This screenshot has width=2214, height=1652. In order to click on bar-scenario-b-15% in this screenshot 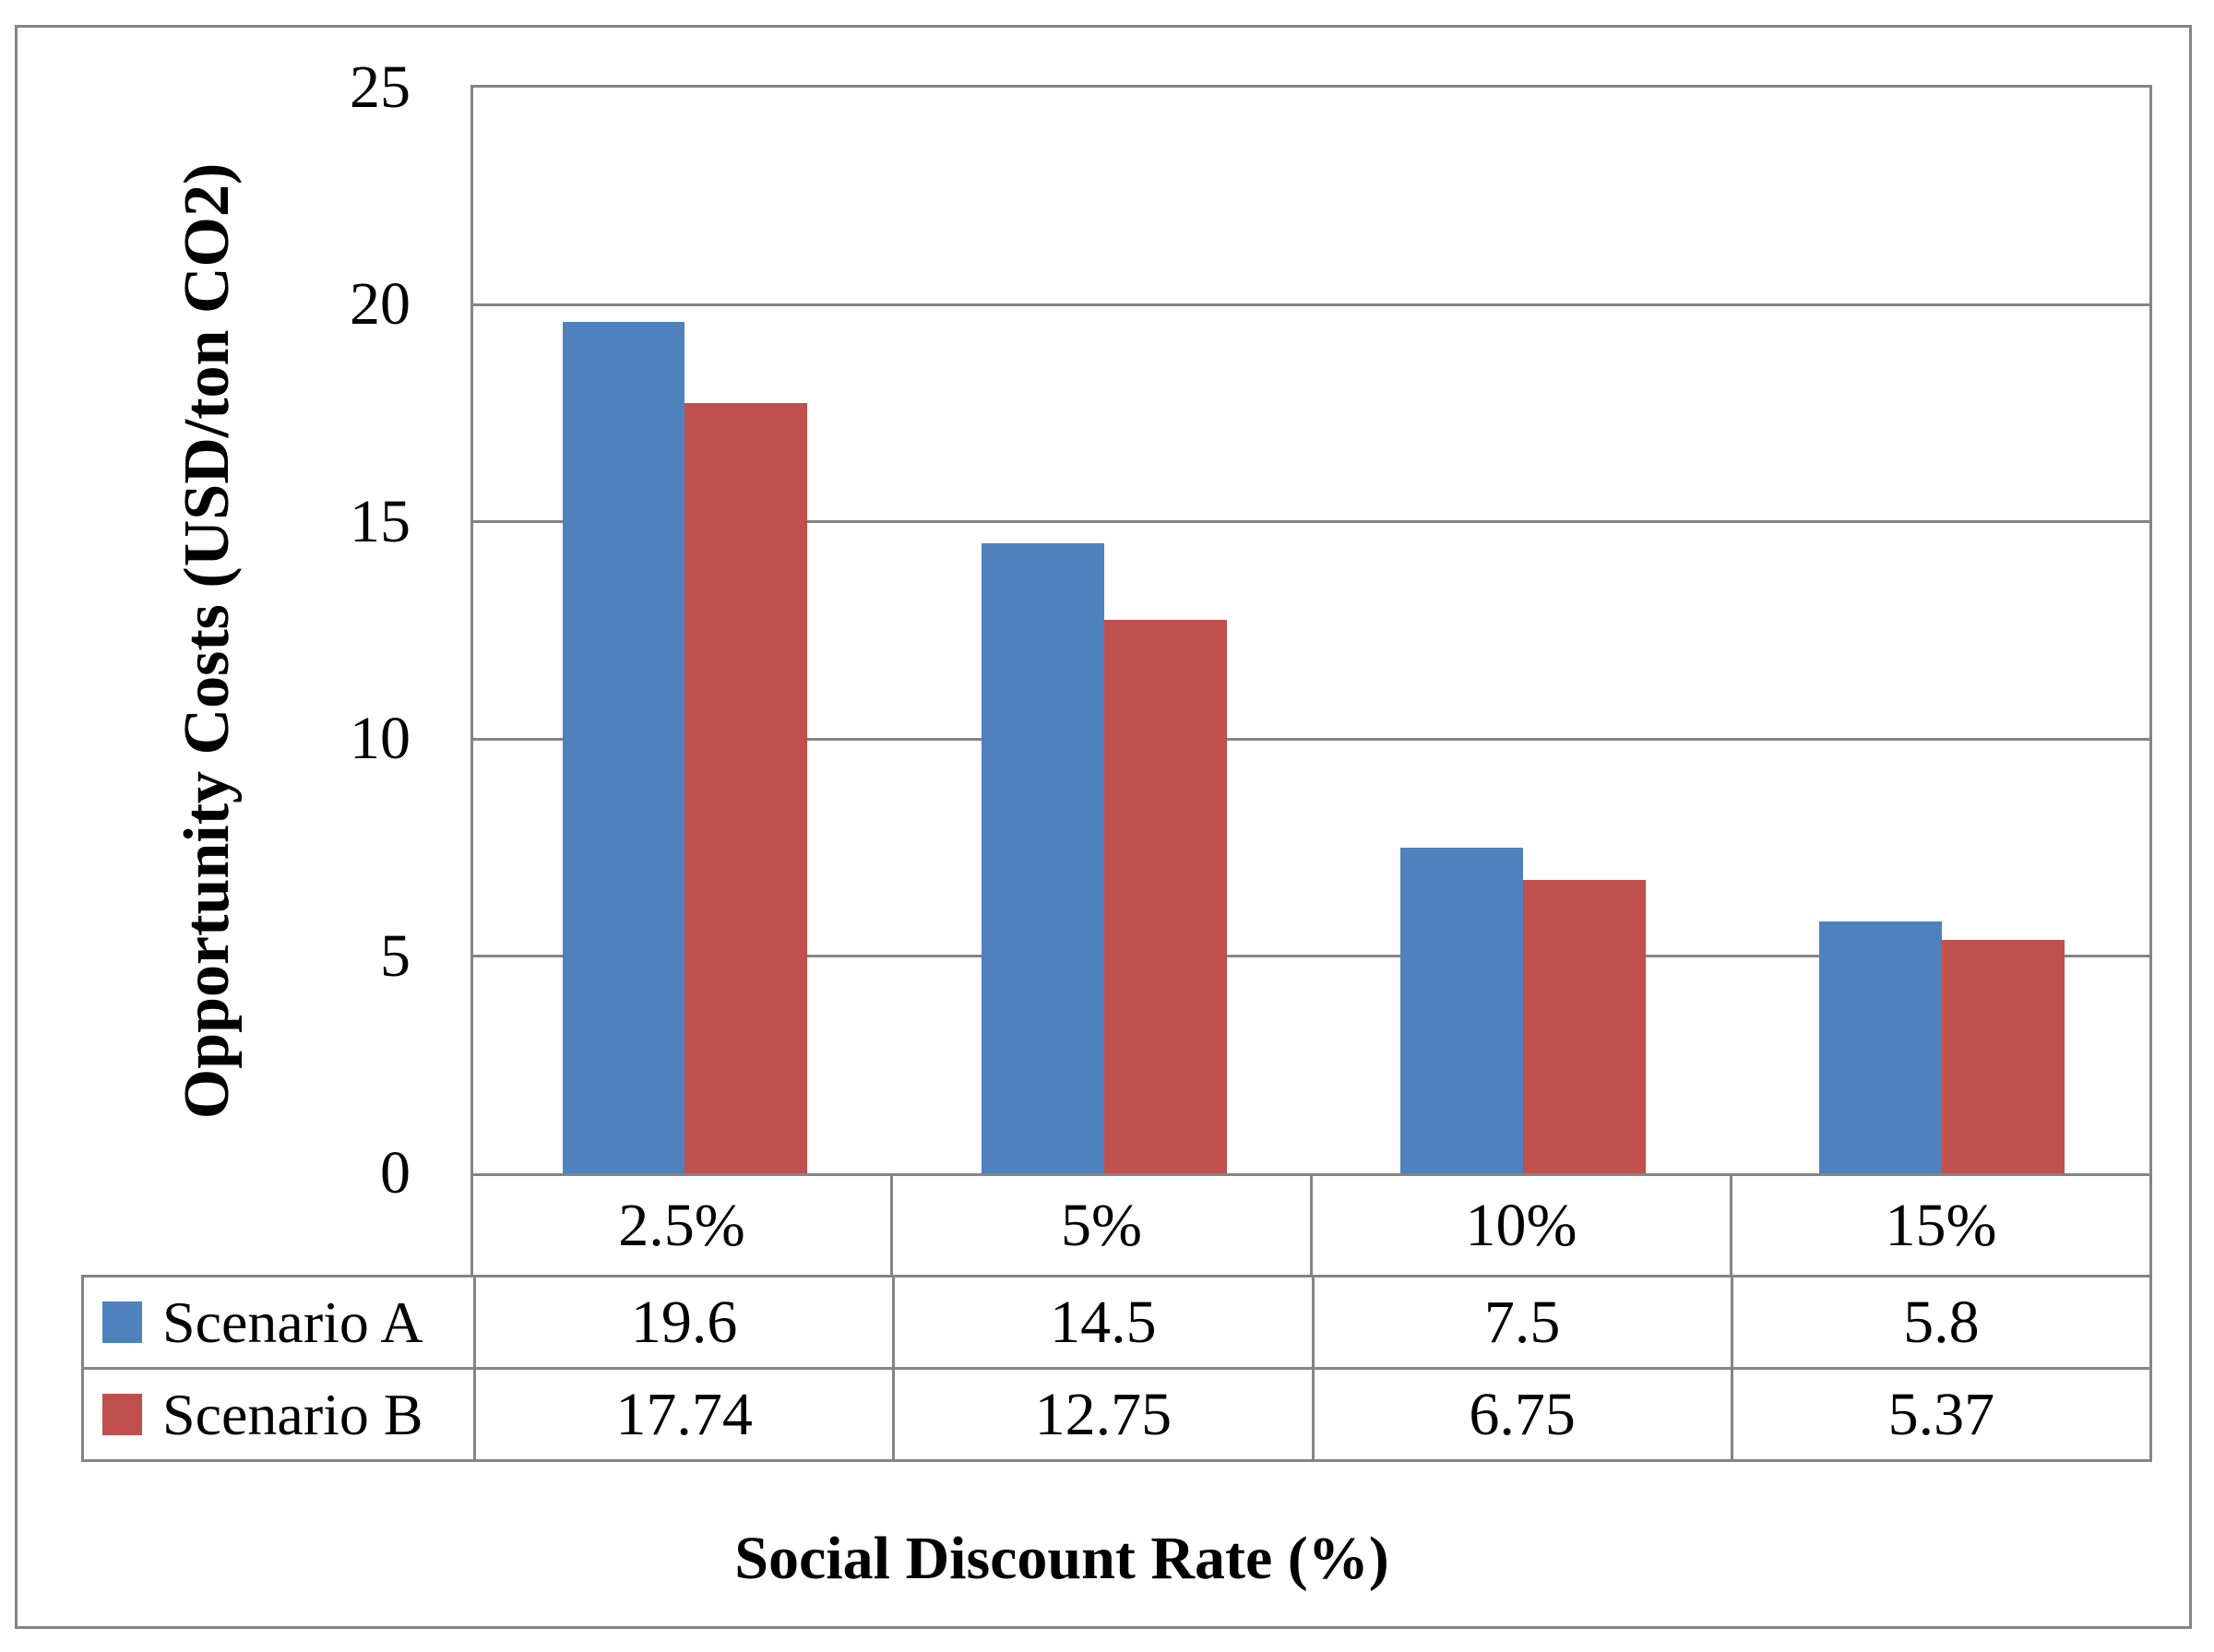, I will do `click(2003, 1056)`.